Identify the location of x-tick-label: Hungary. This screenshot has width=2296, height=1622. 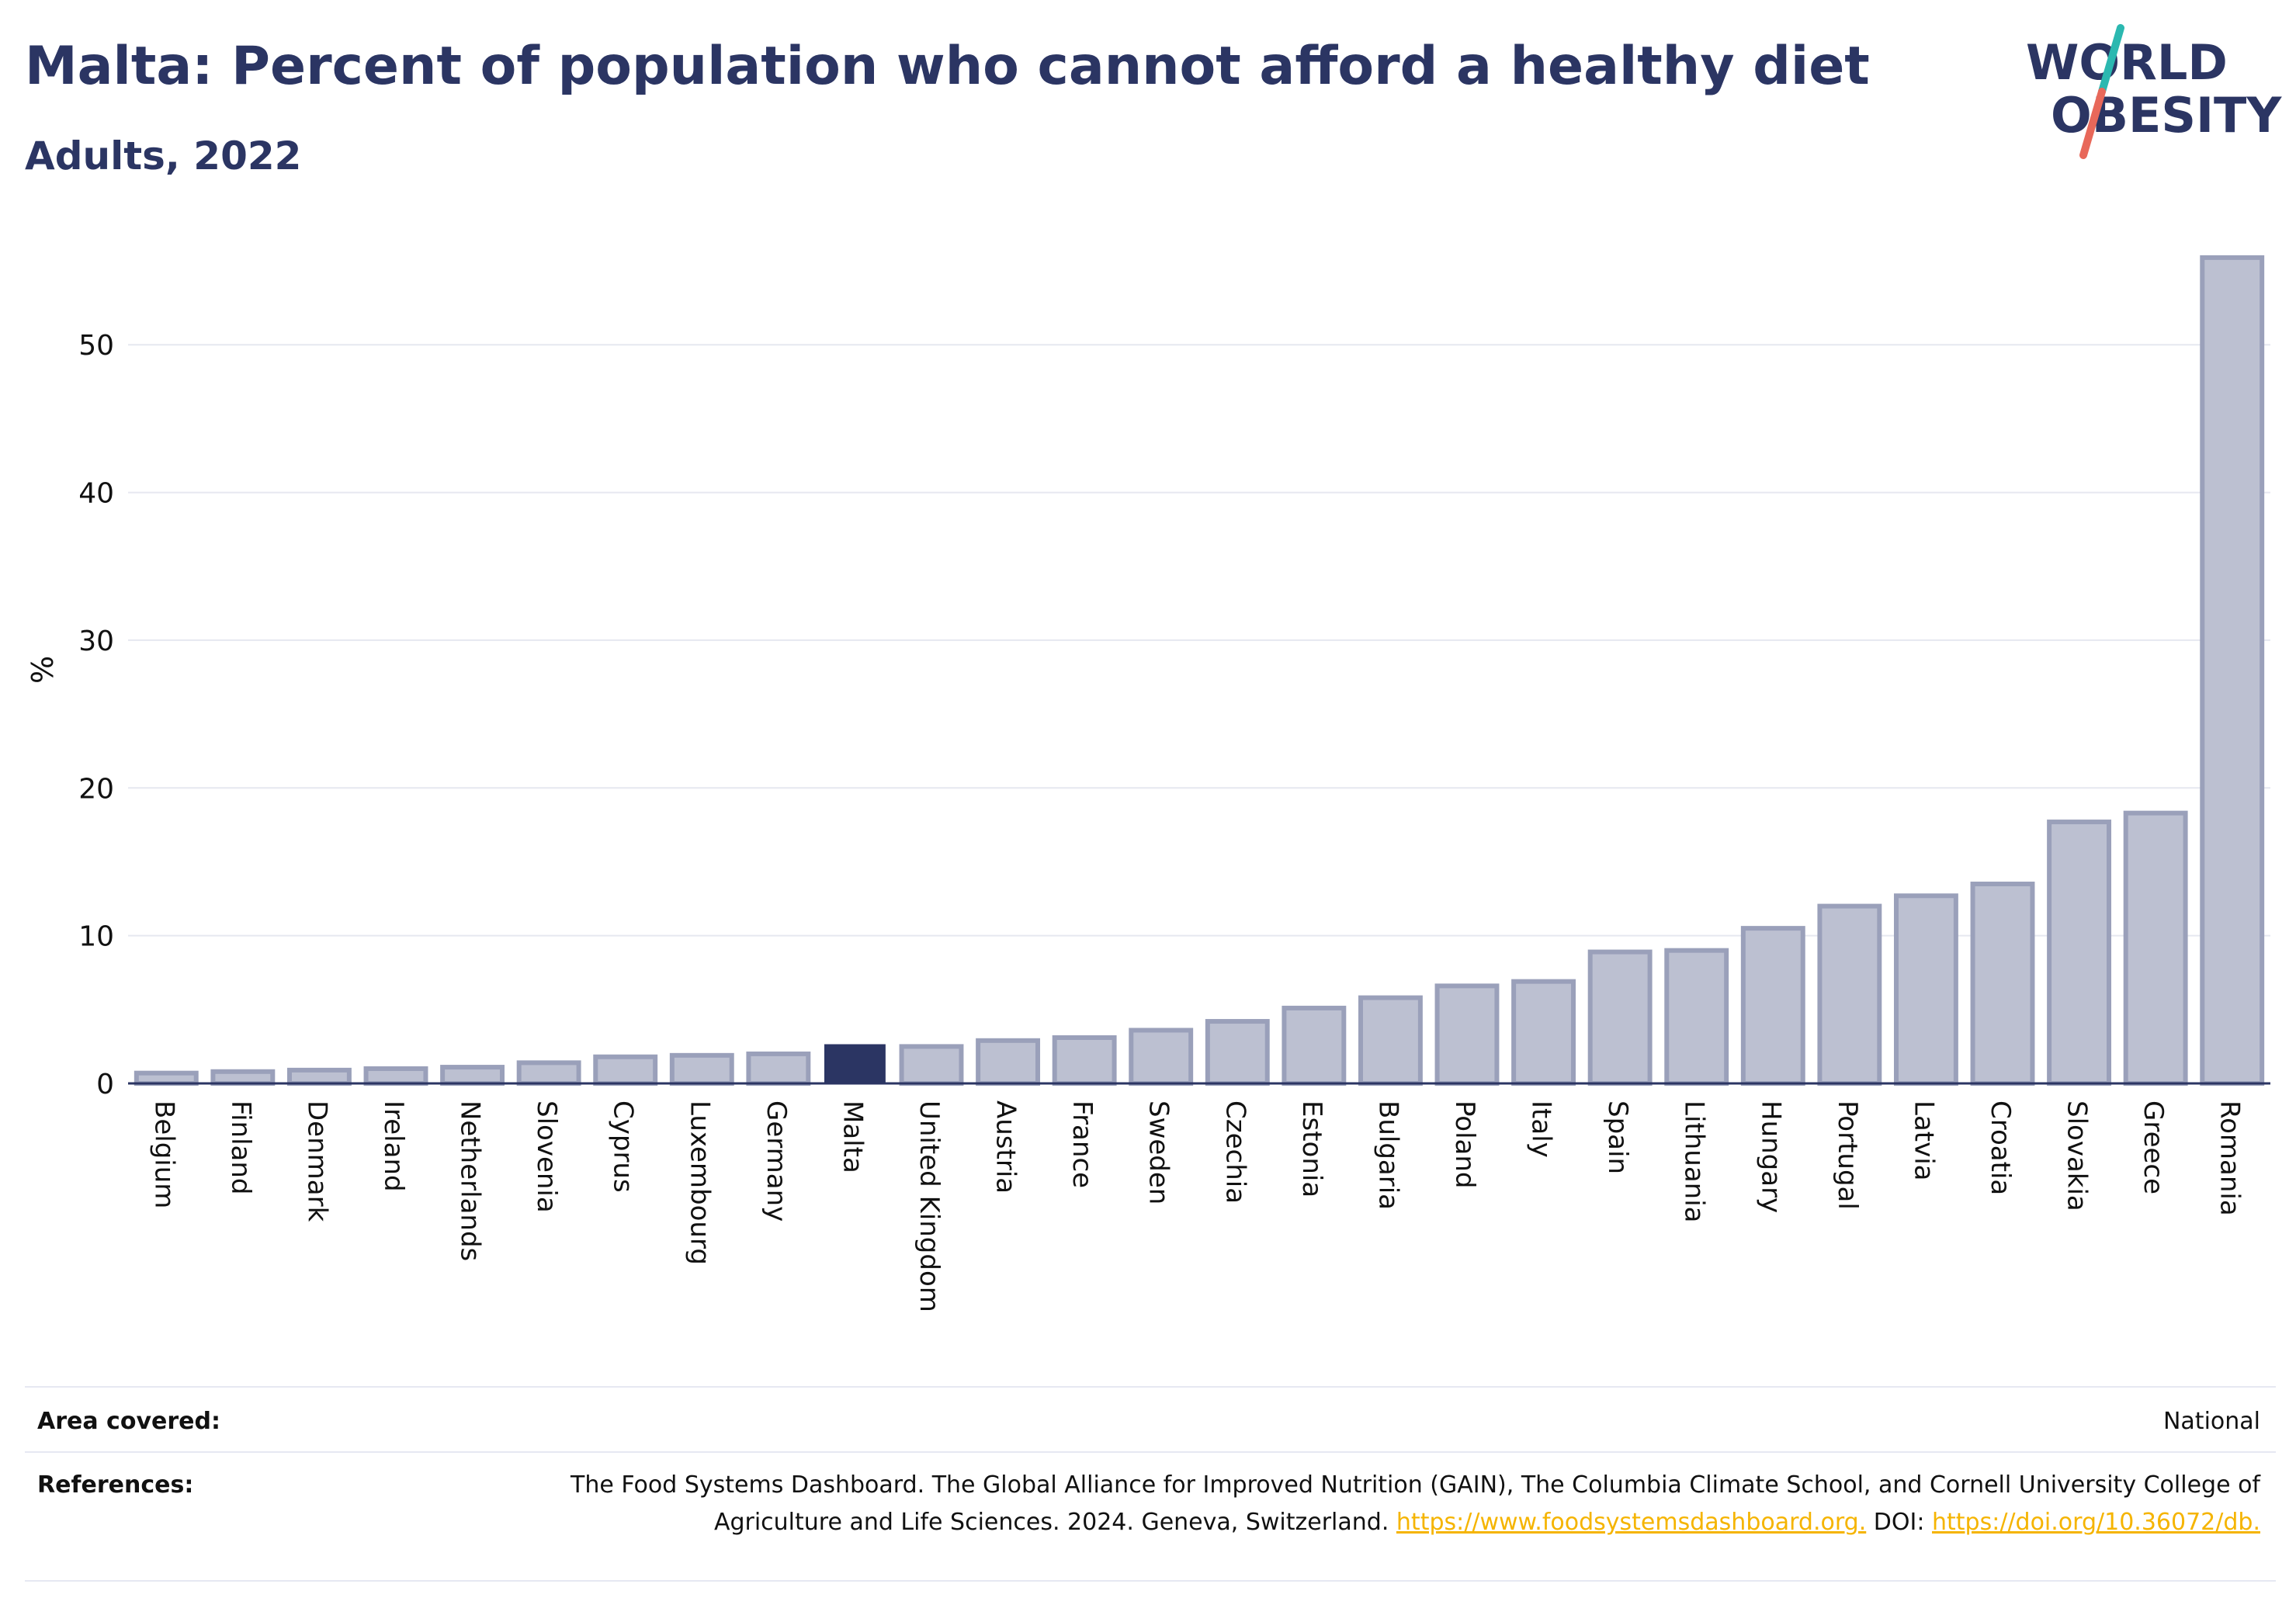
(1770, 1156).